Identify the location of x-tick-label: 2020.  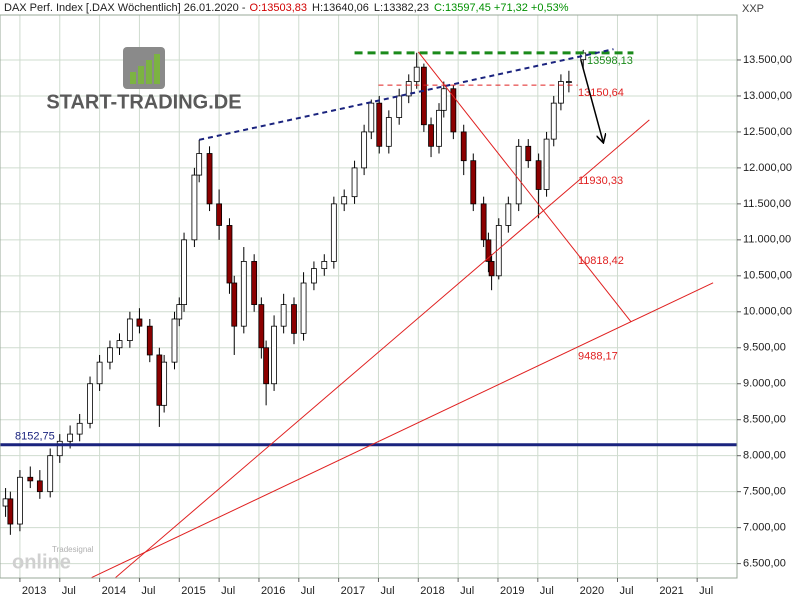
(592, 591).